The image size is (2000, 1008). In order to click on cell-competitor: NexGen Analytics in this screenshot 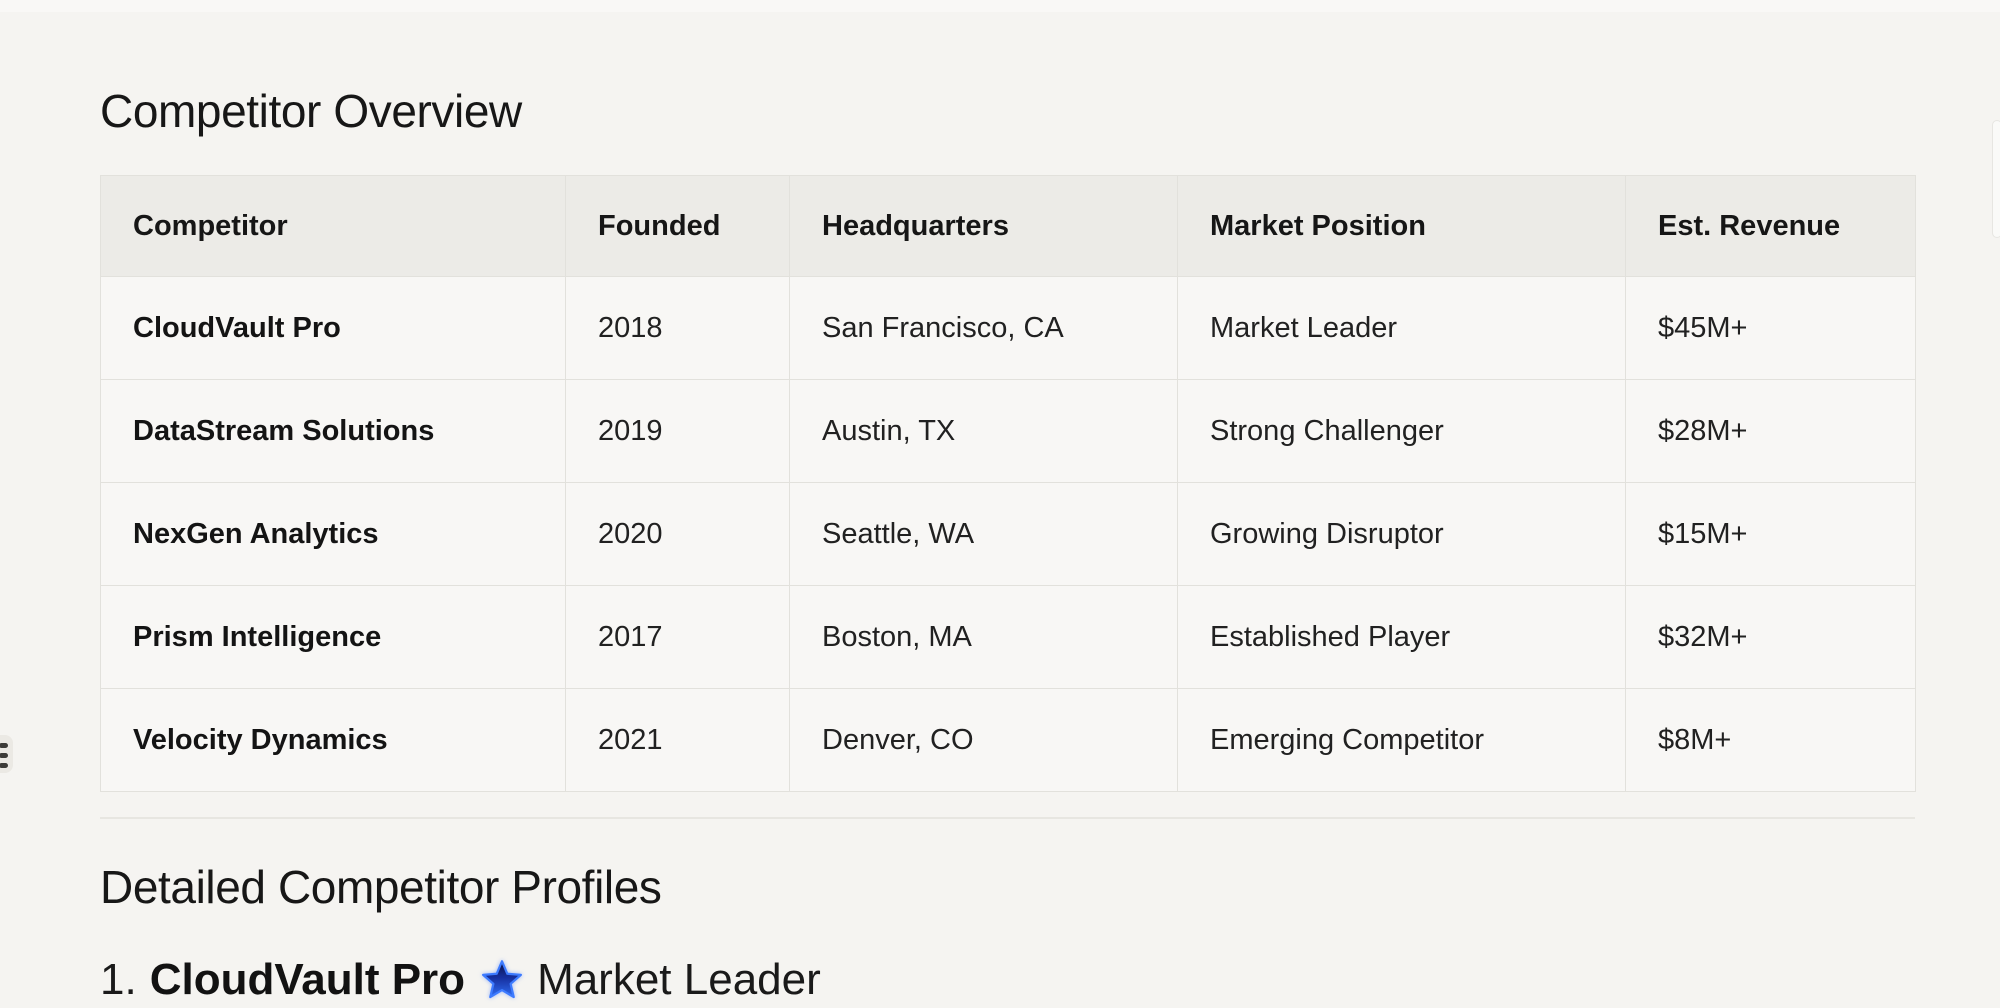, I will do `click(333, 534)`.